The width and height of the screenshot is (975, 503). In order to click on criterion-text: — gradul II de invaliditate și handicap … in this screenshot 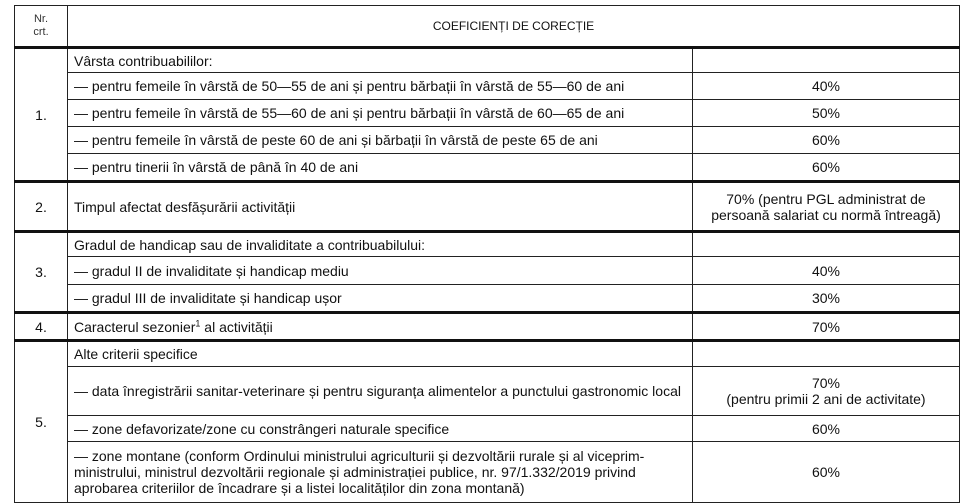, I will do `click(211, 270)`.